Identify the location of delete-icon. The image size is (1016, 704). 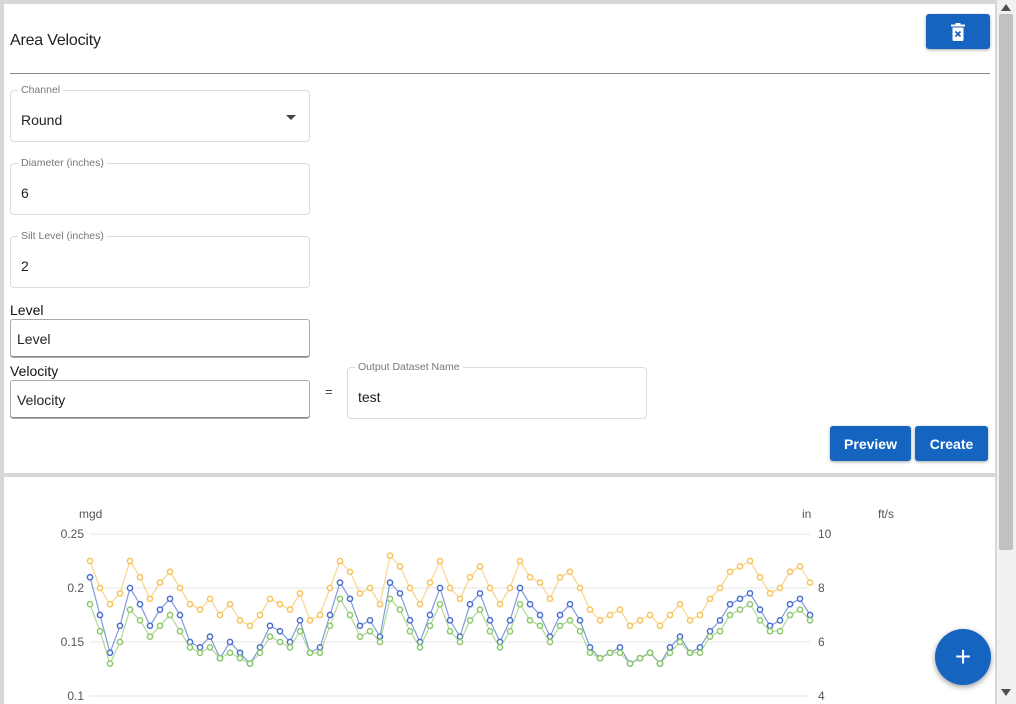
(958, 31).